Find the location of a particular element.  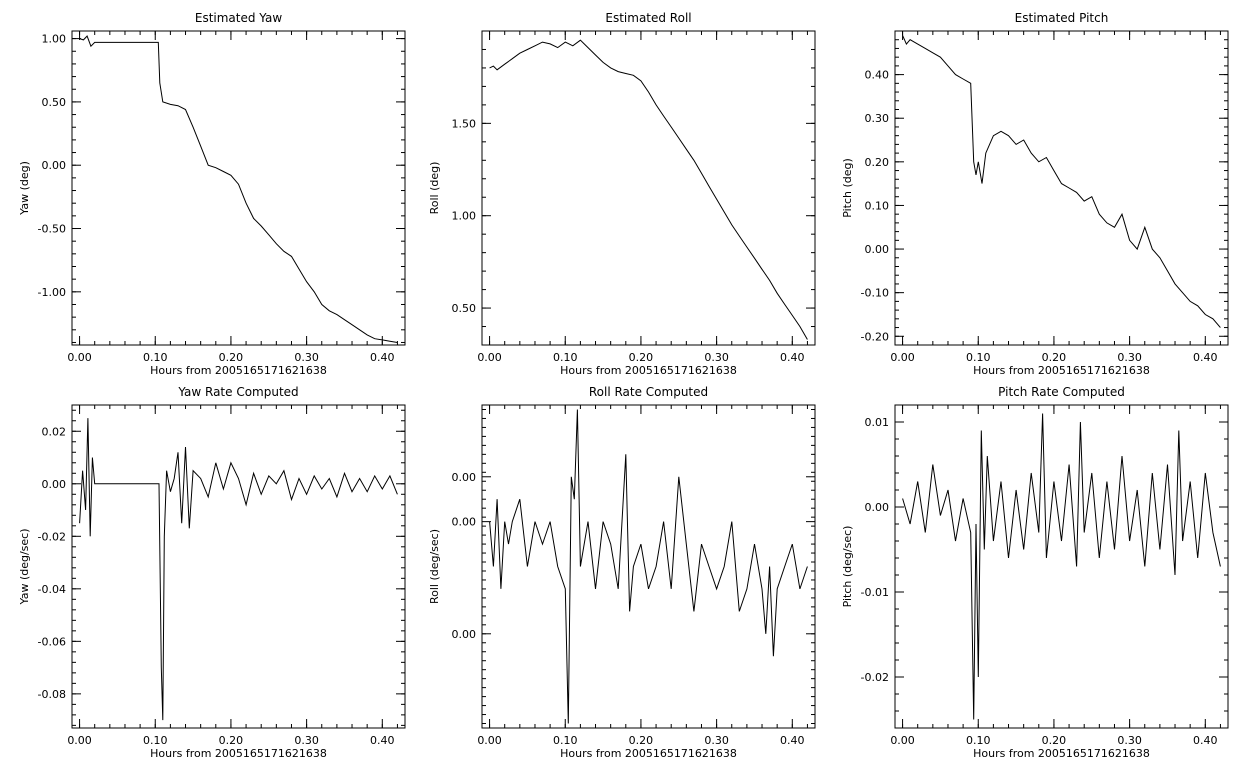

pitch-x-axis-label: Hours from 2005165171621638 is located at coordinates (1061, 370).